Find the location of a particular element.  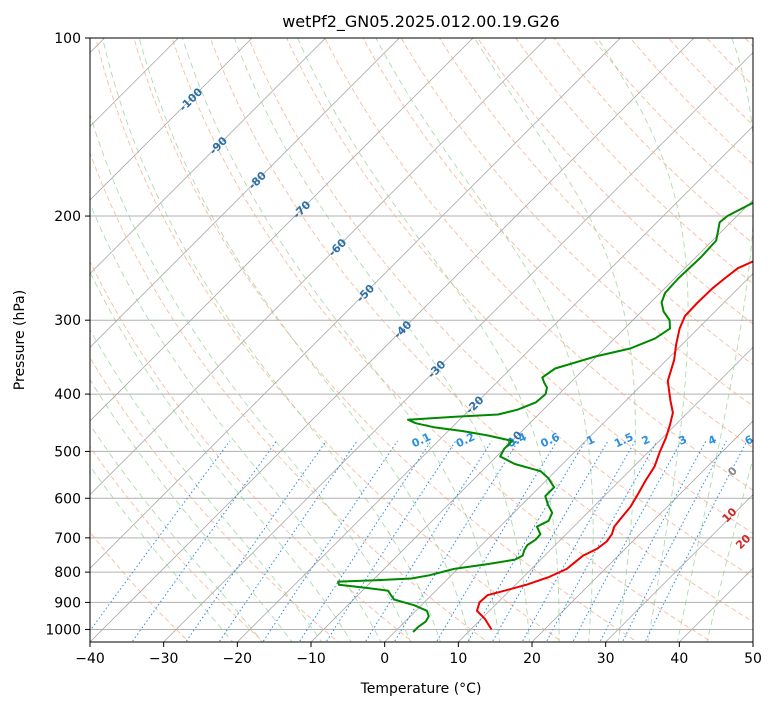

chart-title: wetPf2_GN05.2025.012.00.19.G26 is located at coordinates (421, 22).